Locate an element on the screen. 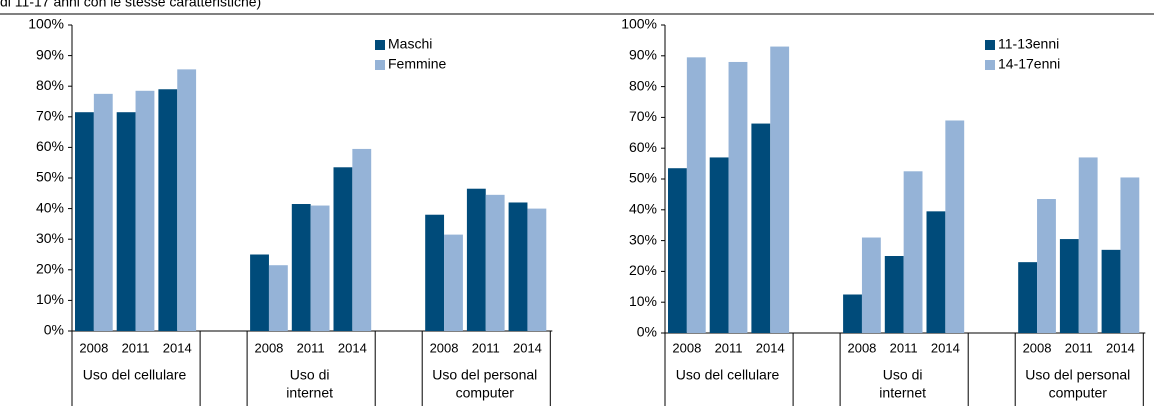  legend-label: 11-13enni is located at coordinates (1028, 44).